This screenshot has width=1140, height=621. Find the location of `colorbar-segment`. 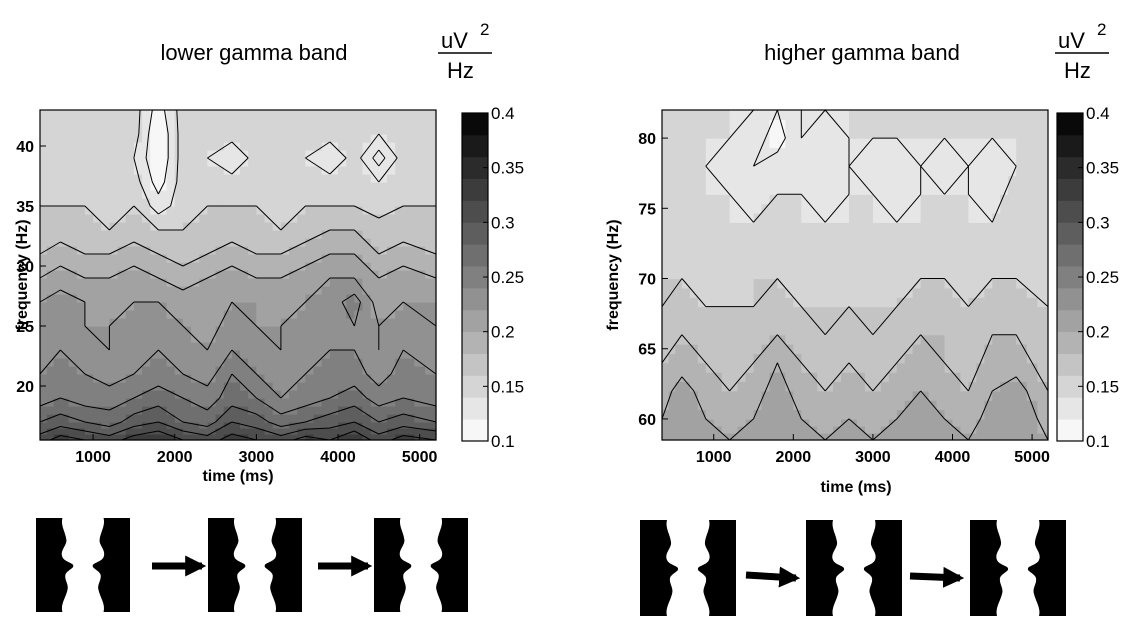

colorbar-segment is located at coordinates (1070, 277).